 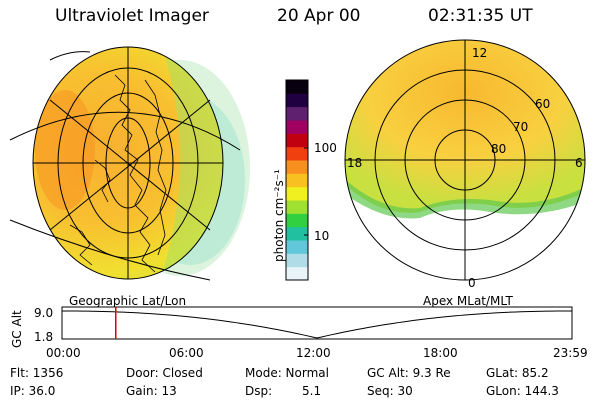 I want to click on info-glat: GLat: 85.2, so click(x=517, y=373).